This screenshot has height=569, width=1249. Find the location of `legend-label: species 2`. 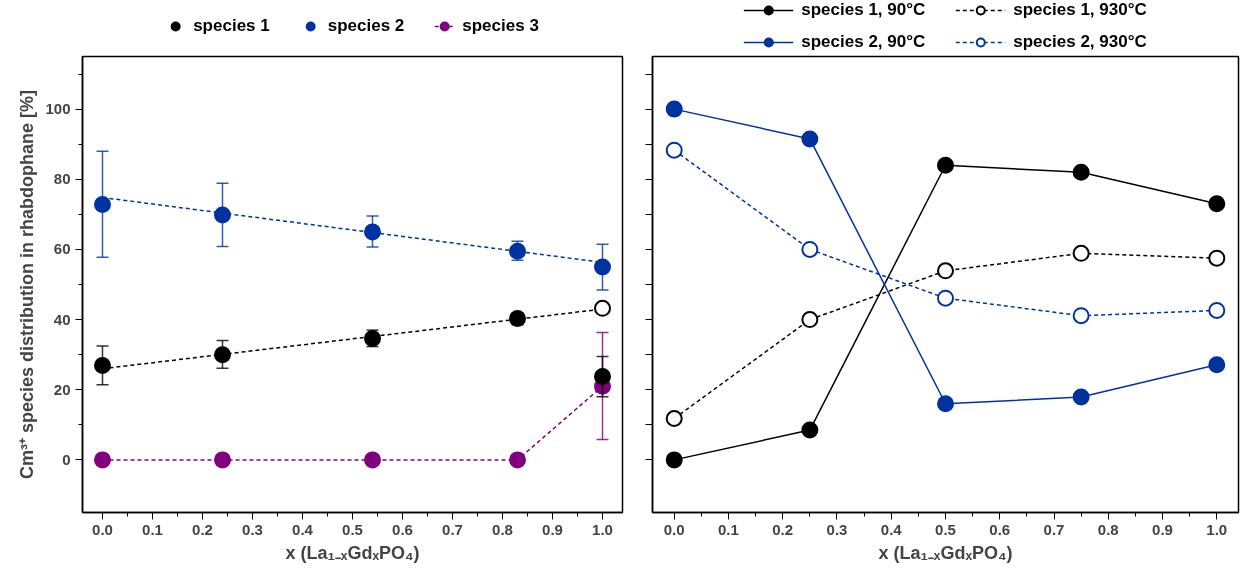

legend-label: species 2 is located at coordinates (366, 26).